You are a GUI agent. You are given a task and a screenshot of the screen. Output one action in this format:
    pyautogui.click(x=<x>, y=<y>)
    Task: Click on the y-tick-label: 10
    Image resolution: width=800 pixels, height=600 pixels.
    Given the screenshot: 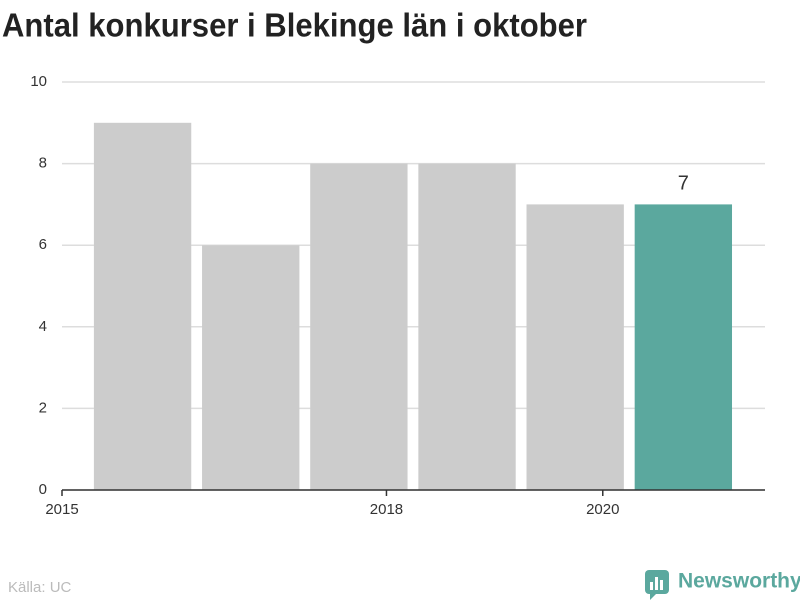 What is the action you would take?
    pyautogui.click(x=38, y=81)
    